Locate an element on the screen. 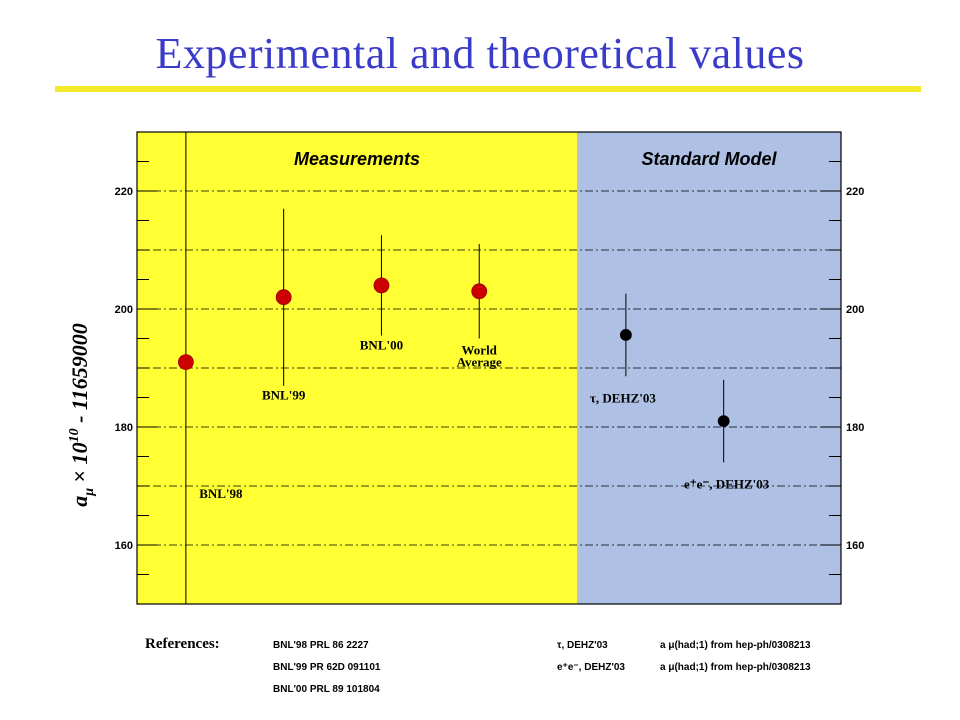 This screenshot has height=720, width=960. reference-left-3: BNL'00 PRL 89 101804 is located at coordinates (326, 689).